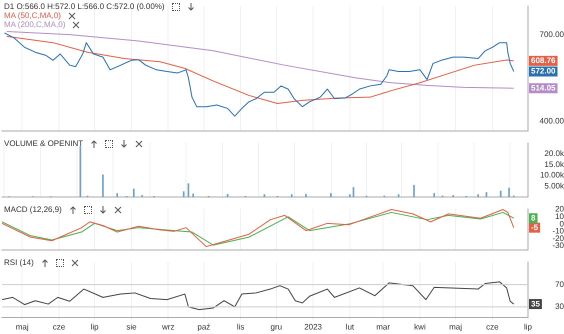 This screenshot has height=334, width=564. Describe the element at coordinates (350, 327) in the screenshot. I see `x-tick-label: lut` at that location.